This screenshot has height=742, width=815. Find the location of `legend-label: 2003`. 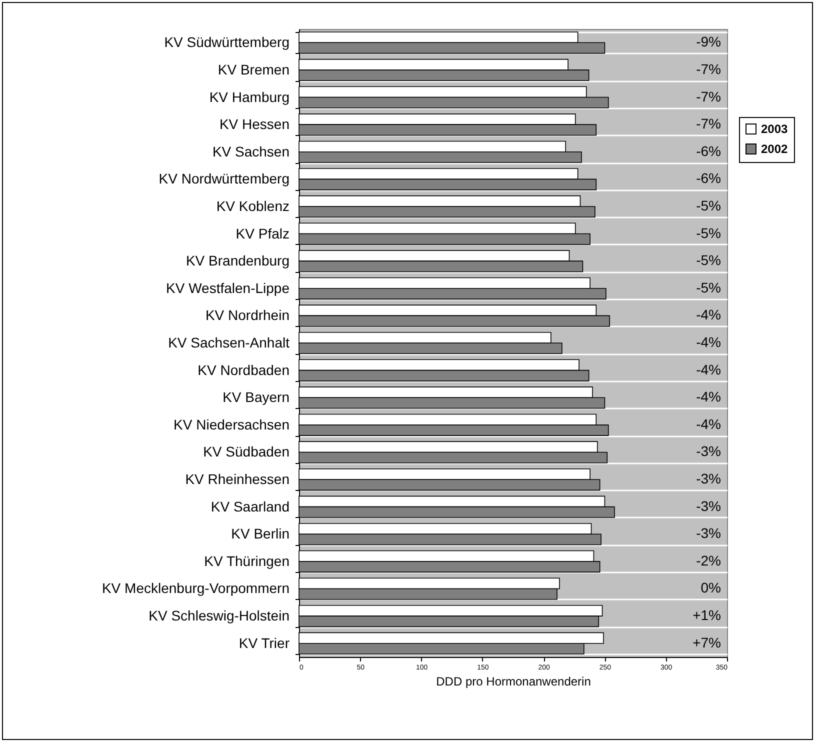

legend-label: 2003 is located at coordinates (774, 129).